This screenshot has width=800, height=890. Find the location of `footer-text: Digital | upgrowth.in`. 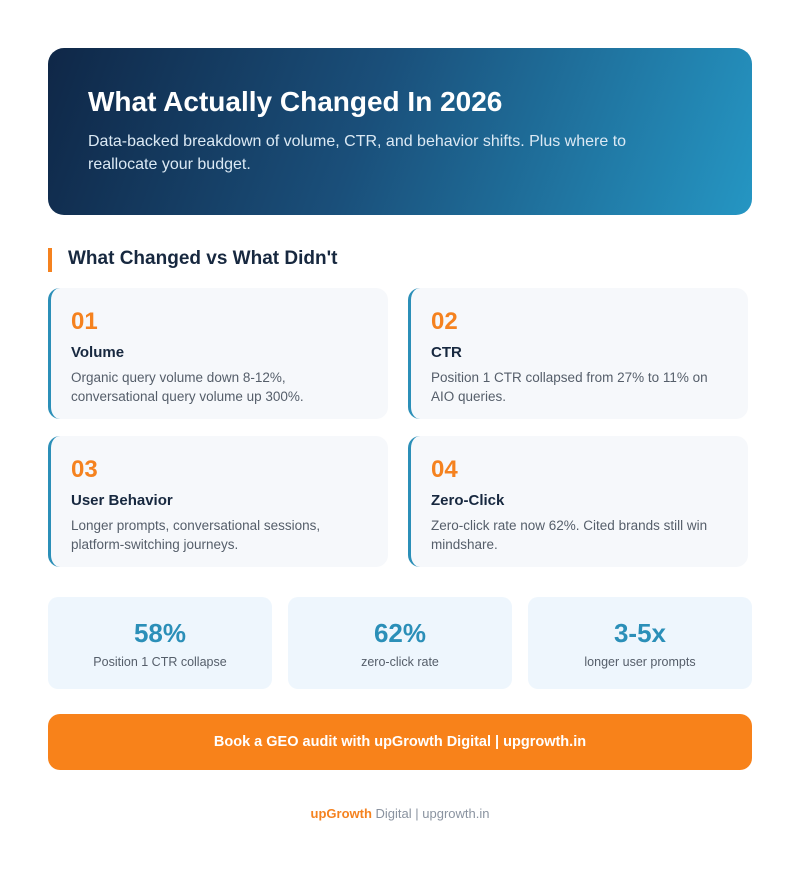

footer-text: Digital | upgrowth.in is located at coordinates (432, 813).